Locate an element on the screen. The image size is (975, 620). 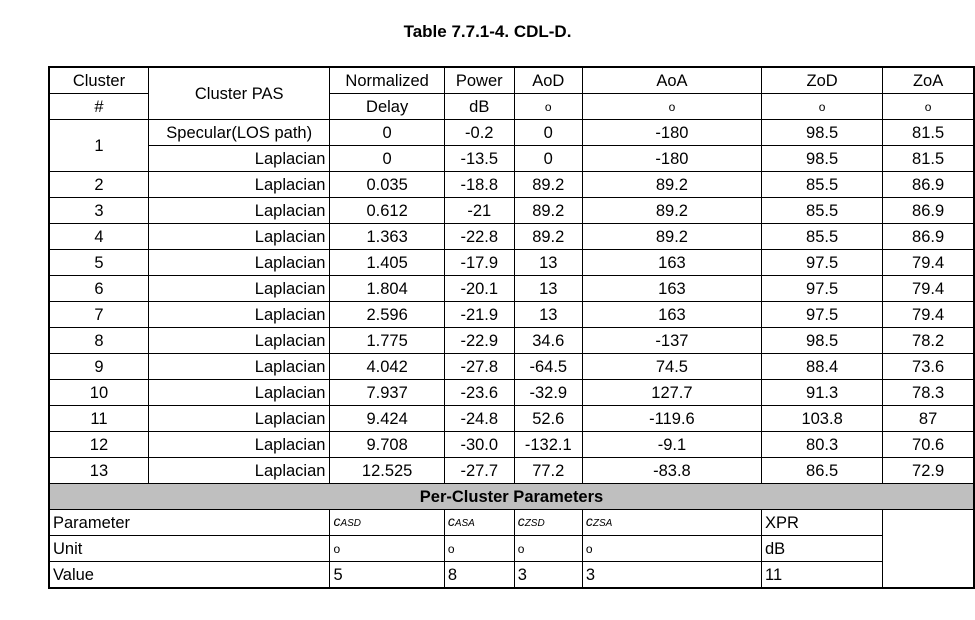
table-row: 12 Laplacian 9.708 -30.0 -132.1 -9.1 80.3 70.6 is located at coordinates (511, 444).